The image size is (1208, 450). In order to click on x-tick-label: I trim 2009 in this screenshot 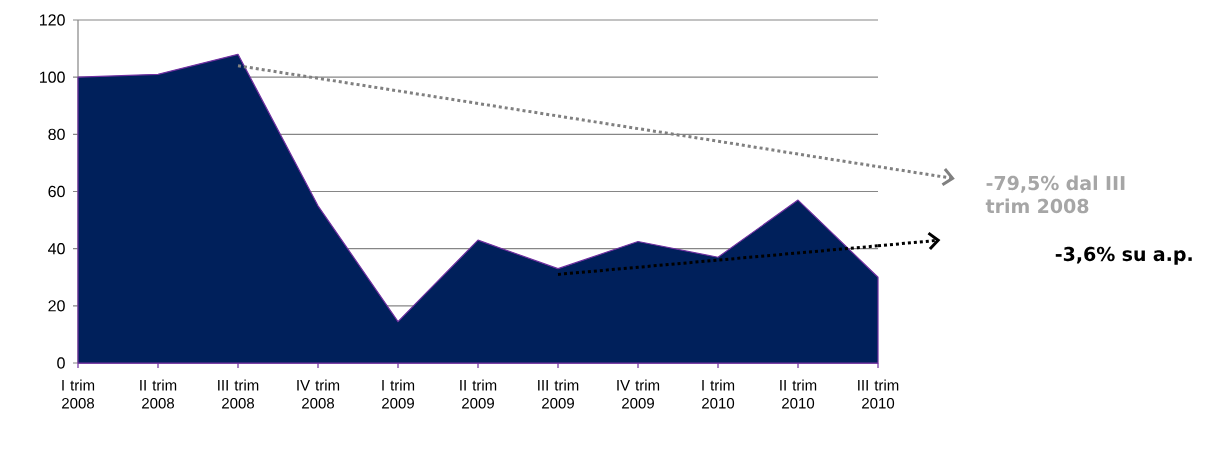, I will do `click(398, 394)`.